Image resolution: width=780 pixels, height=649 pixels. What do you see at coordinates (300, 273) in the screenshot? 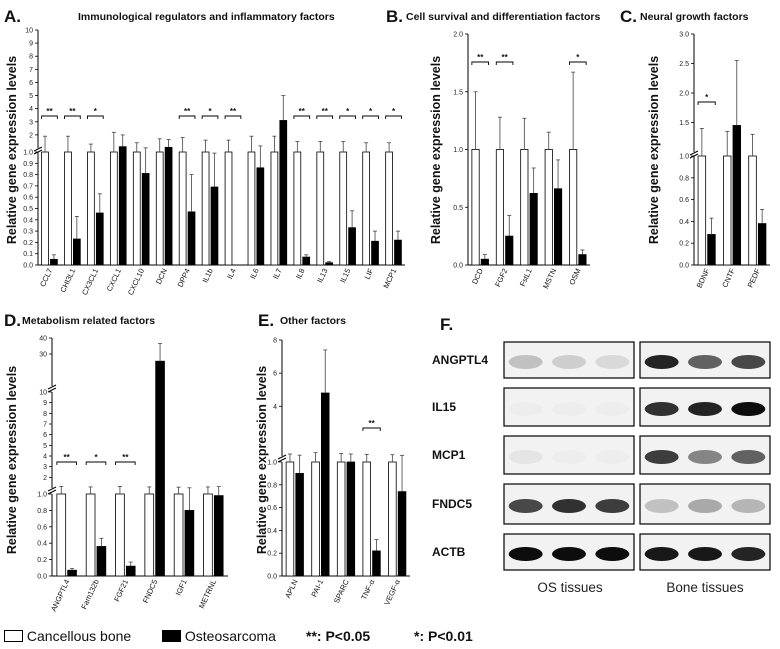
I see `x-tick-label: IL8` at bounding box center [300, 273].